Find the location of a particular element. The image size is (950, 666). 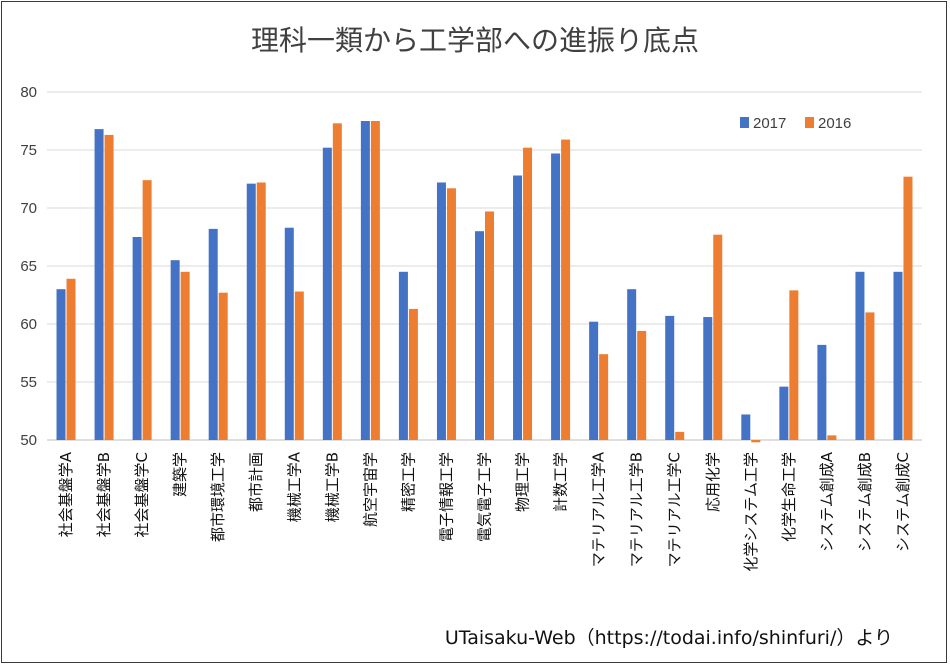

y-tick-label: 80 is located at coordinates (28, 92).